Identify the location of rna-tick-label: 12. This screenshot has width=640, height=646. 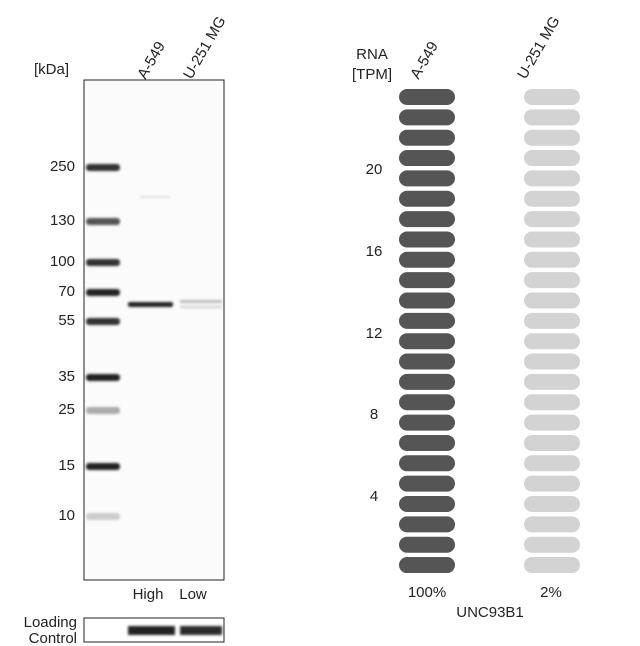
(374, 333).